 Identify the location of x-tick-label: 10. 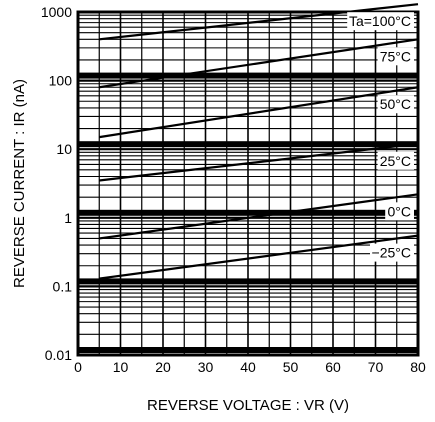
(121, 367).